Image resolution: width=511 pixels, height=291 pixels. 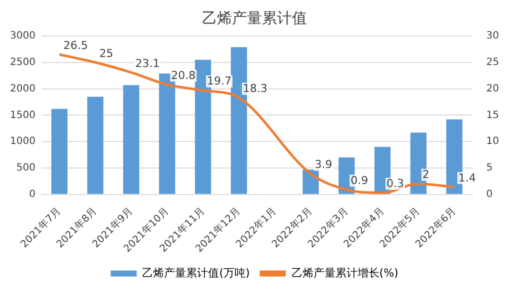 I want to click on legend-label: 乙烯产量累计增长(%), so click(x=344, y=273).